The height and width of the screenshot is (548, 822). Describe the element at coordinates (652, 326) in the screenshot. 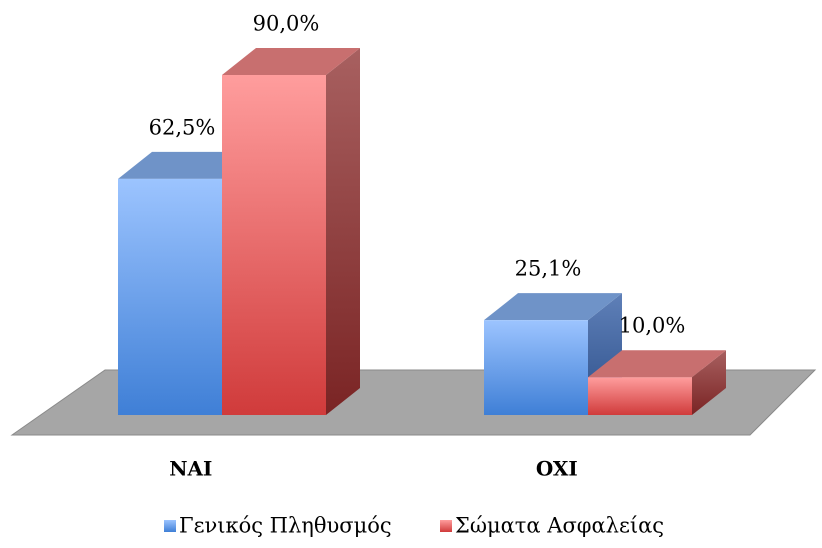

I see `value-label: 10,0%` at that location.